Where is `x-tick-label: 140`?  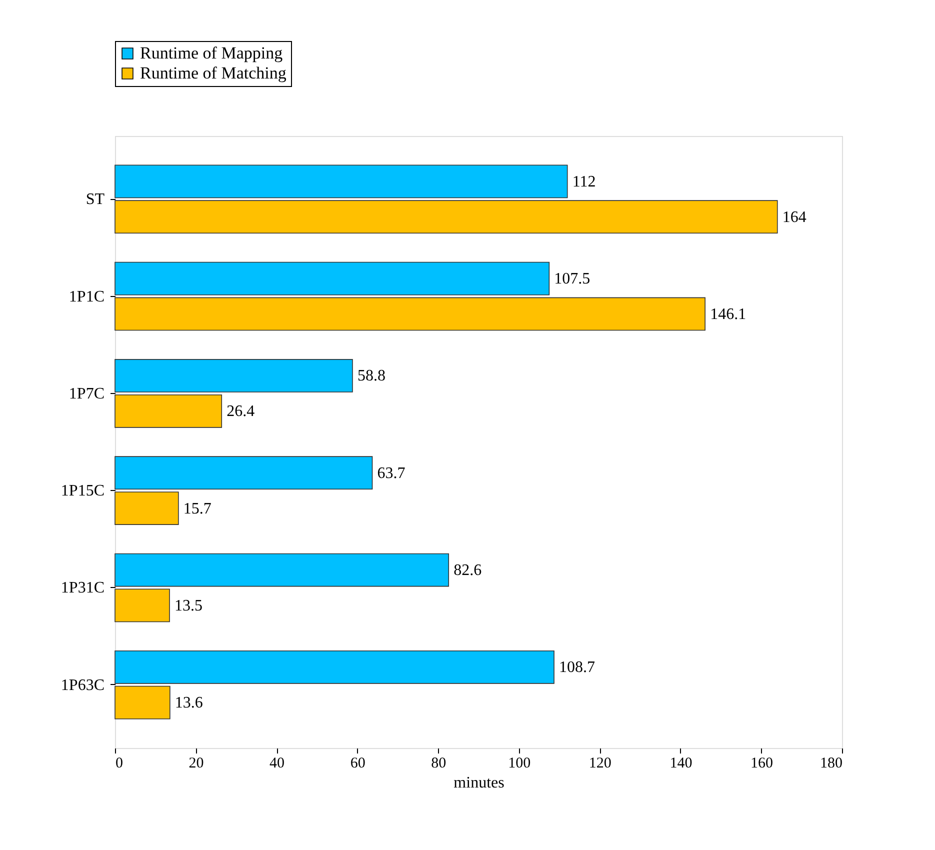
x-tick-label: 140 is located at coordinates (681, 764).